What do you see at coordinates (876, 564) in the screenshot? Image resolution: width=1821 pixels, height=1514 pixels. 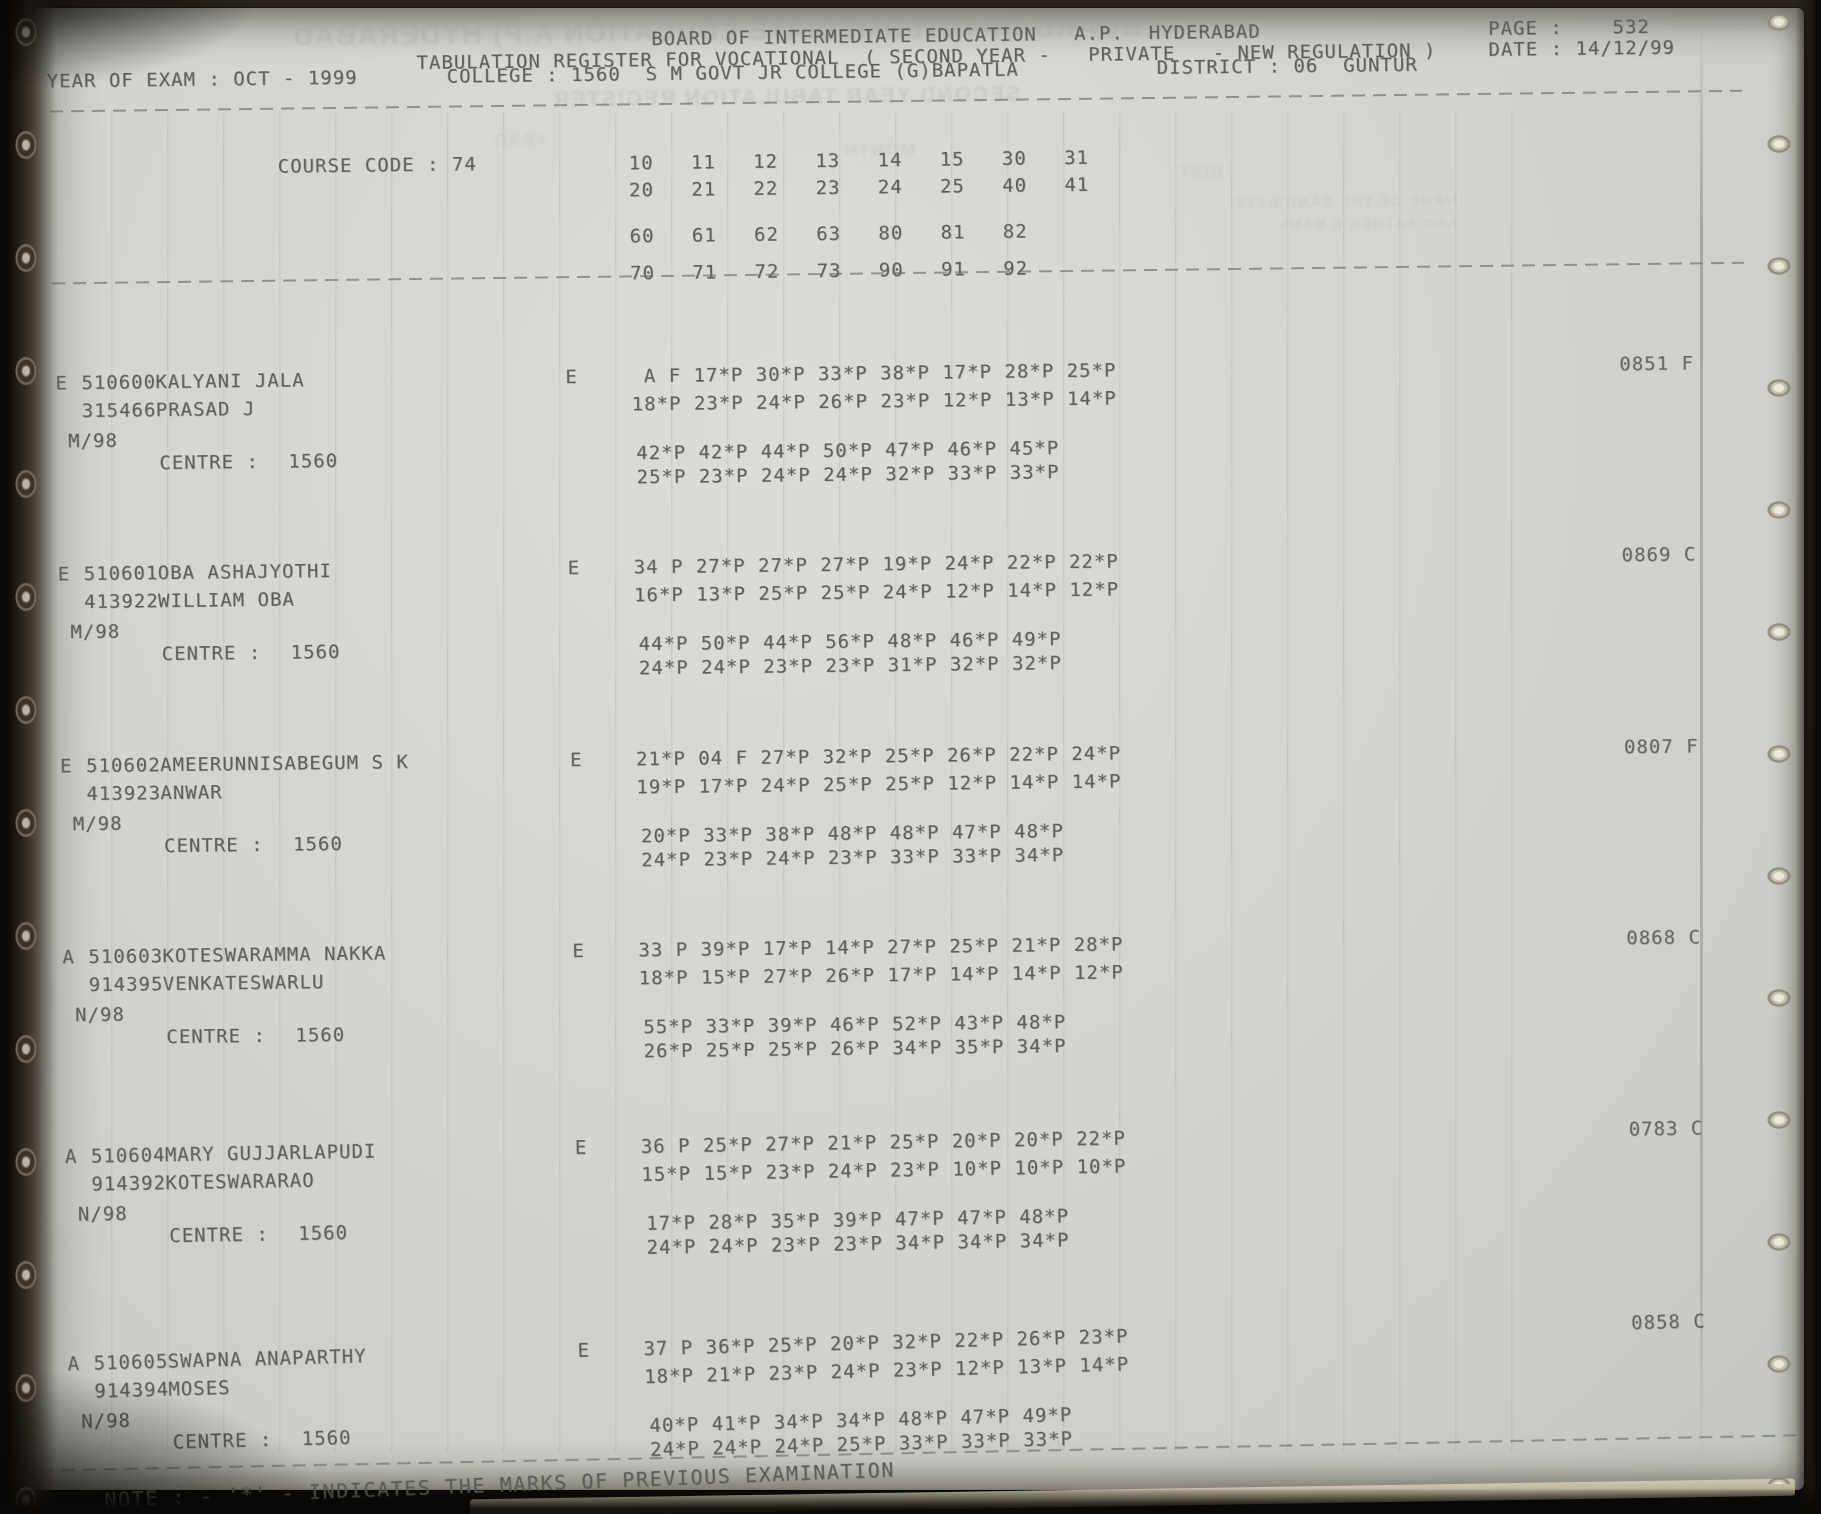 I see `marks-row-1: 34 P 27*P 27*P 27*P 19*P 24*P 22*P 22*P` at bounding box center [876, 564].